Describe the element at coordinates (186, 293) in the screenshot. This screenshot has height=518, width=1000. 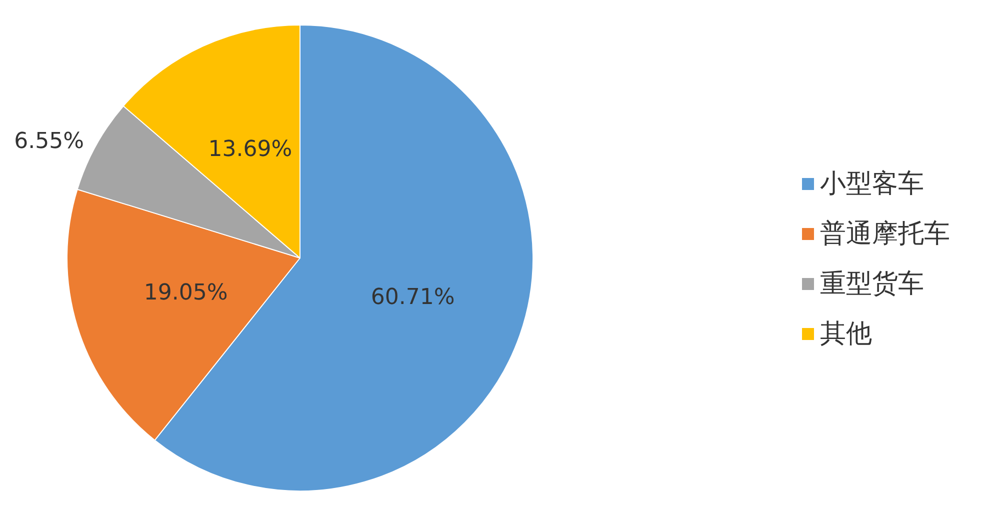
I see `data-label: 19.05%` at that location.